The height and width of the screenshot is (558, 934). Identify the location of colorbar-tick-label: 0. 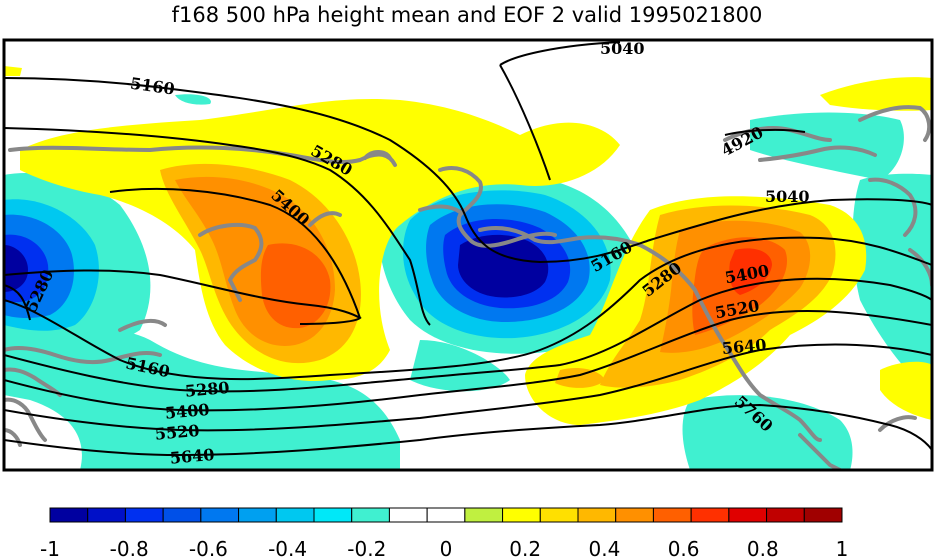
(446, 547).